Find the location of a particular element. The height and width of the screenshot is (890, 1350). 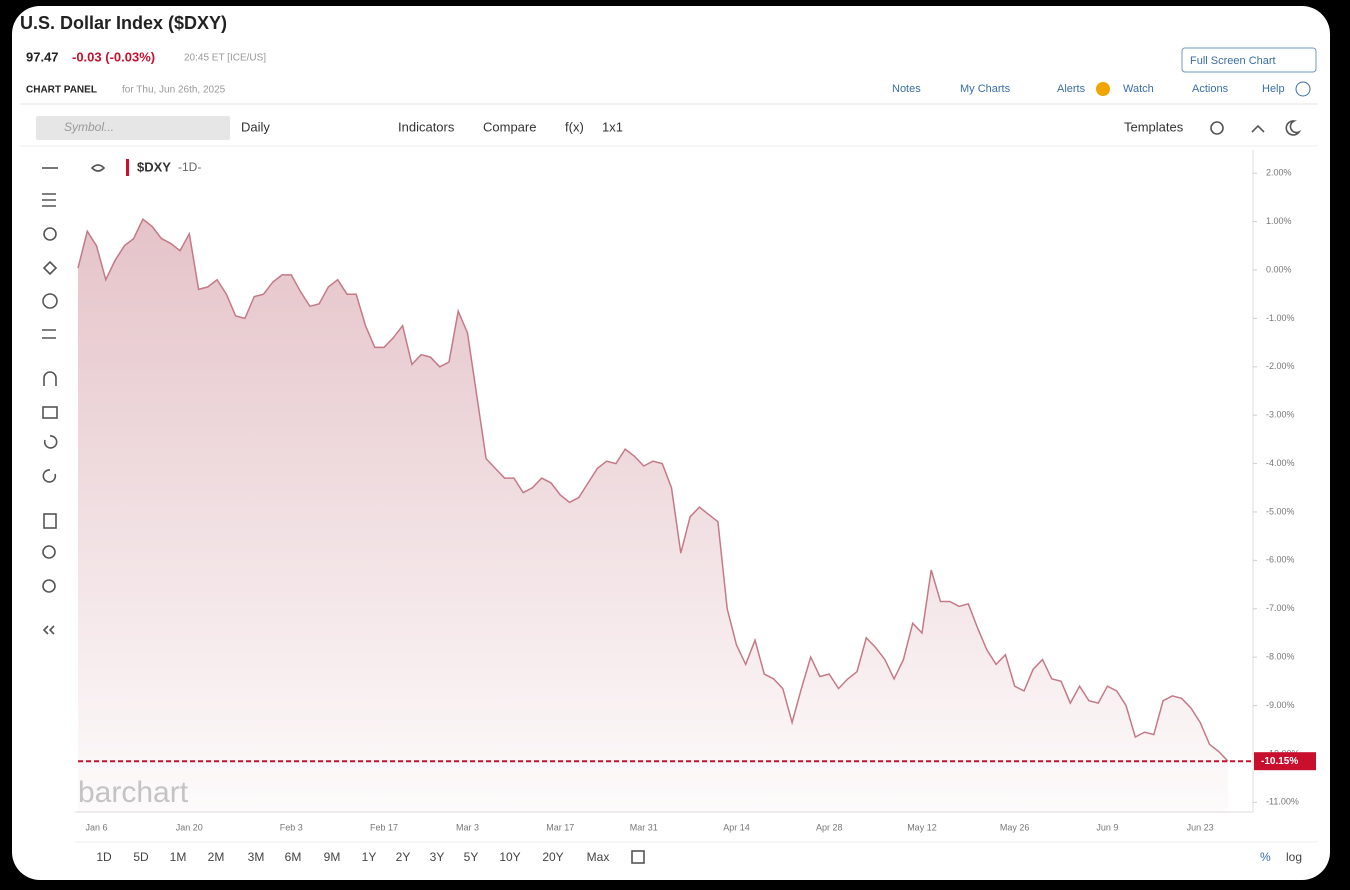

tool-collapse is located at coordinates (48, 630).